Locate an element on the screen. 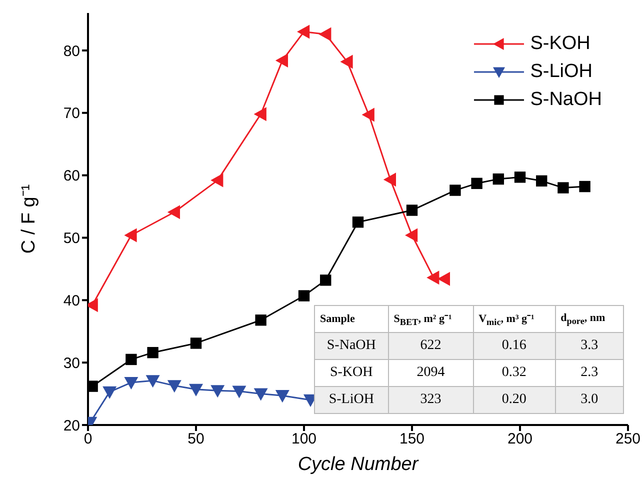 The width and height of the screenshot is (642, 490). y-tick-label: 60 is located at coordinates (71, 176).